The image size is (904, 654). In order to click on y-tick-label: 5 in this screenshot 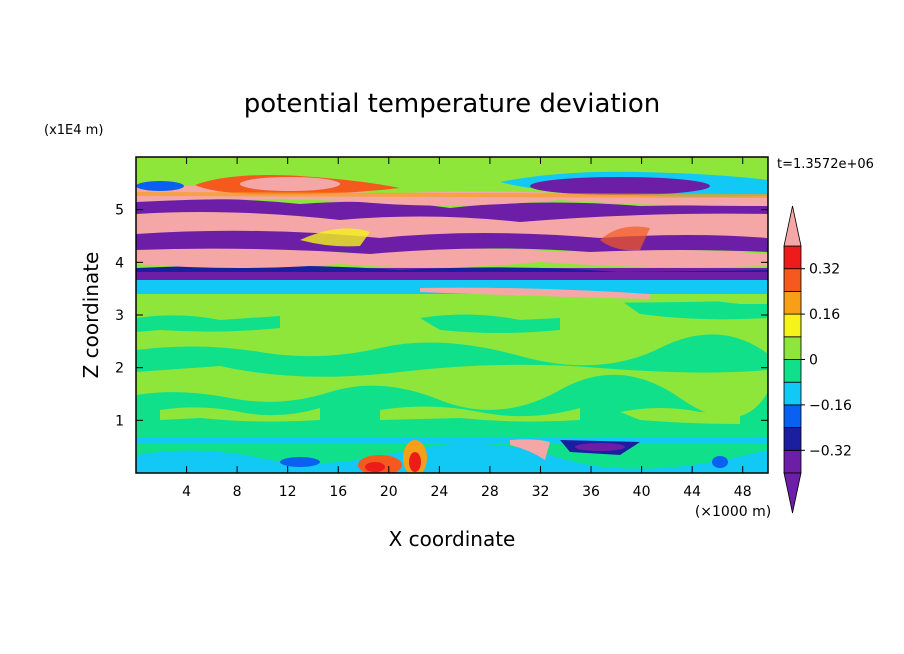, I will do `click(119, 211)`.